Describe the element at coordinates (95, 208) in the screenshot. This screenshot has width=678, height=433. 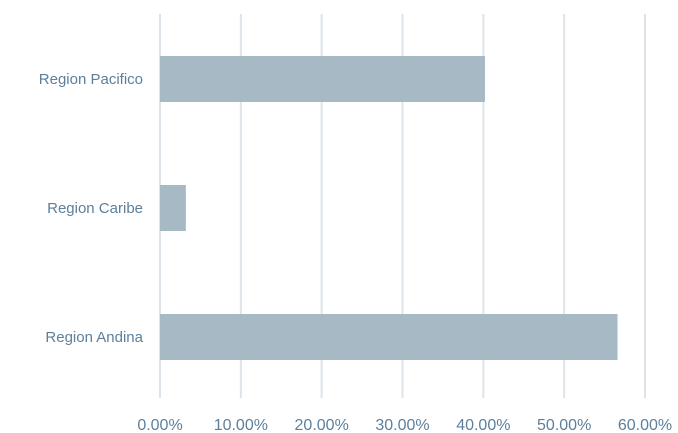
I see `category-label: Region Caribe` at that location.